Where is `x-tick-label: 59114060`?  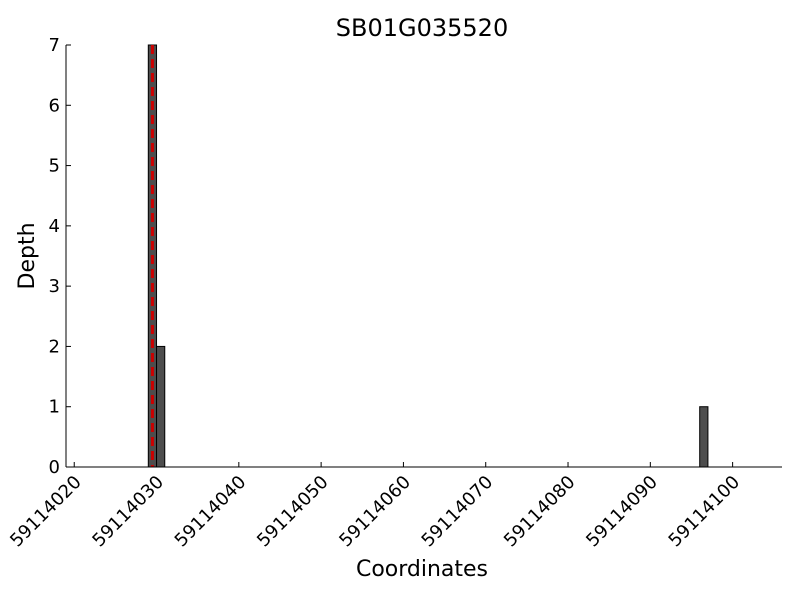
x-tick-label: 59114060 is located at coordinates (375, 512).